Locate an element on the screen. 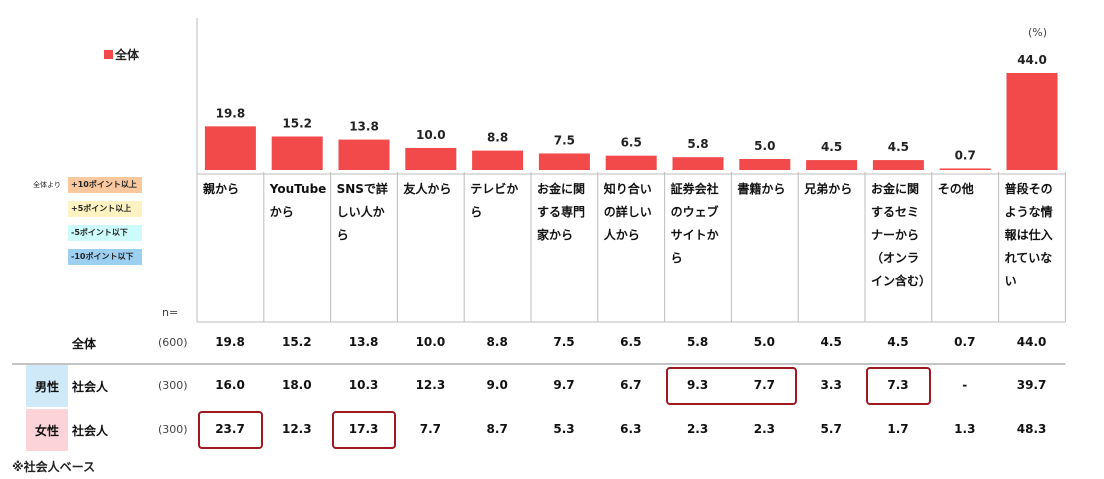 This screenshot has height=479, width=1104. bar-value-label: 10.0 is located at coordinates (431, 135).